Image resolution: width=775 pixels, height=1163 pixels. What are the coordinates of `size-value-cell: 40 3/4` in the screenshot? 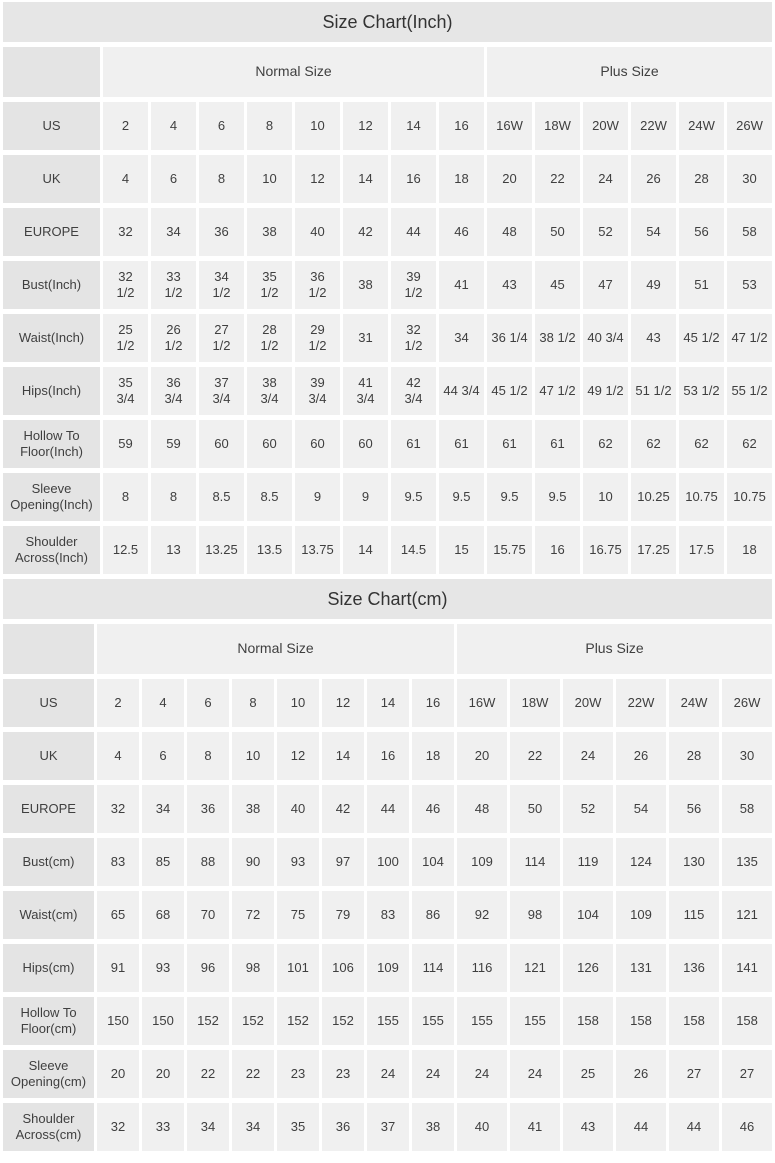 It's located at (605, 338).